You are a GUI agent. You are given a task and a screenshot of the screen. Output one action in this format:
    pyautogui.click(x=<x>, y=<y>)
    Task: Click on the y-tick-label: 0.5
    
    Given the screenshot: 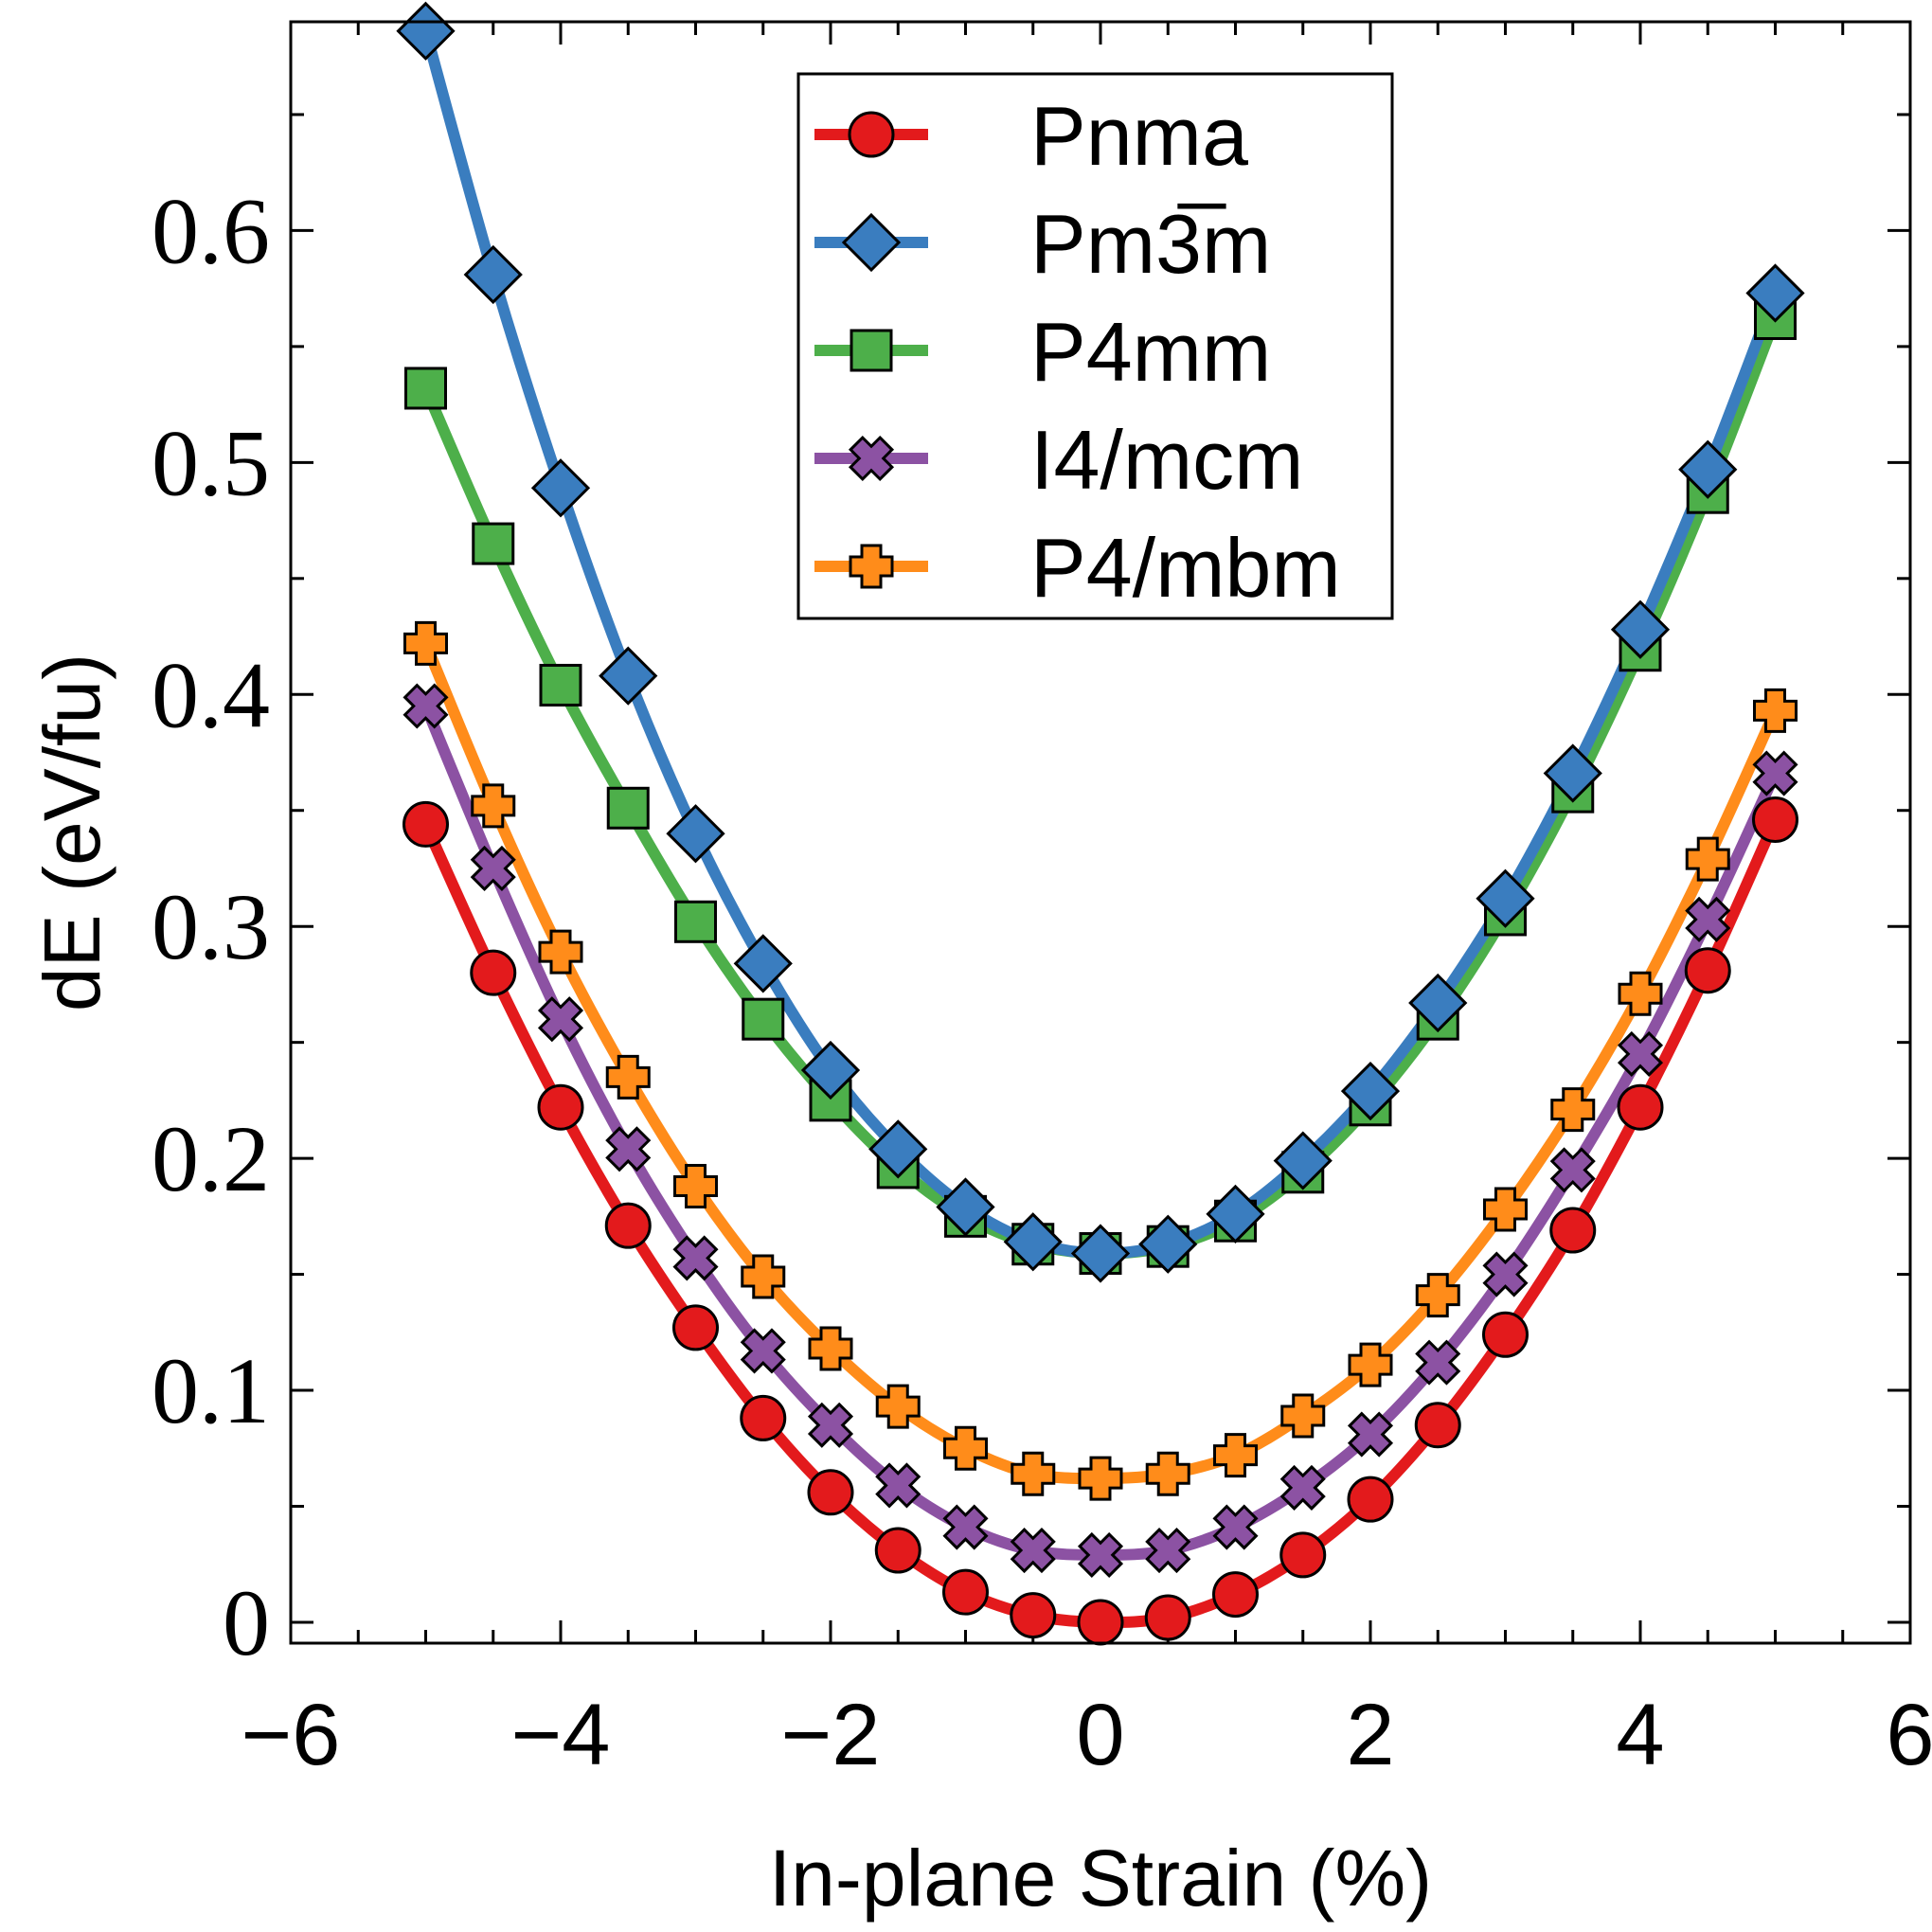 What is the action you would take?
    pyautogui.click(x=211, y=462)
    